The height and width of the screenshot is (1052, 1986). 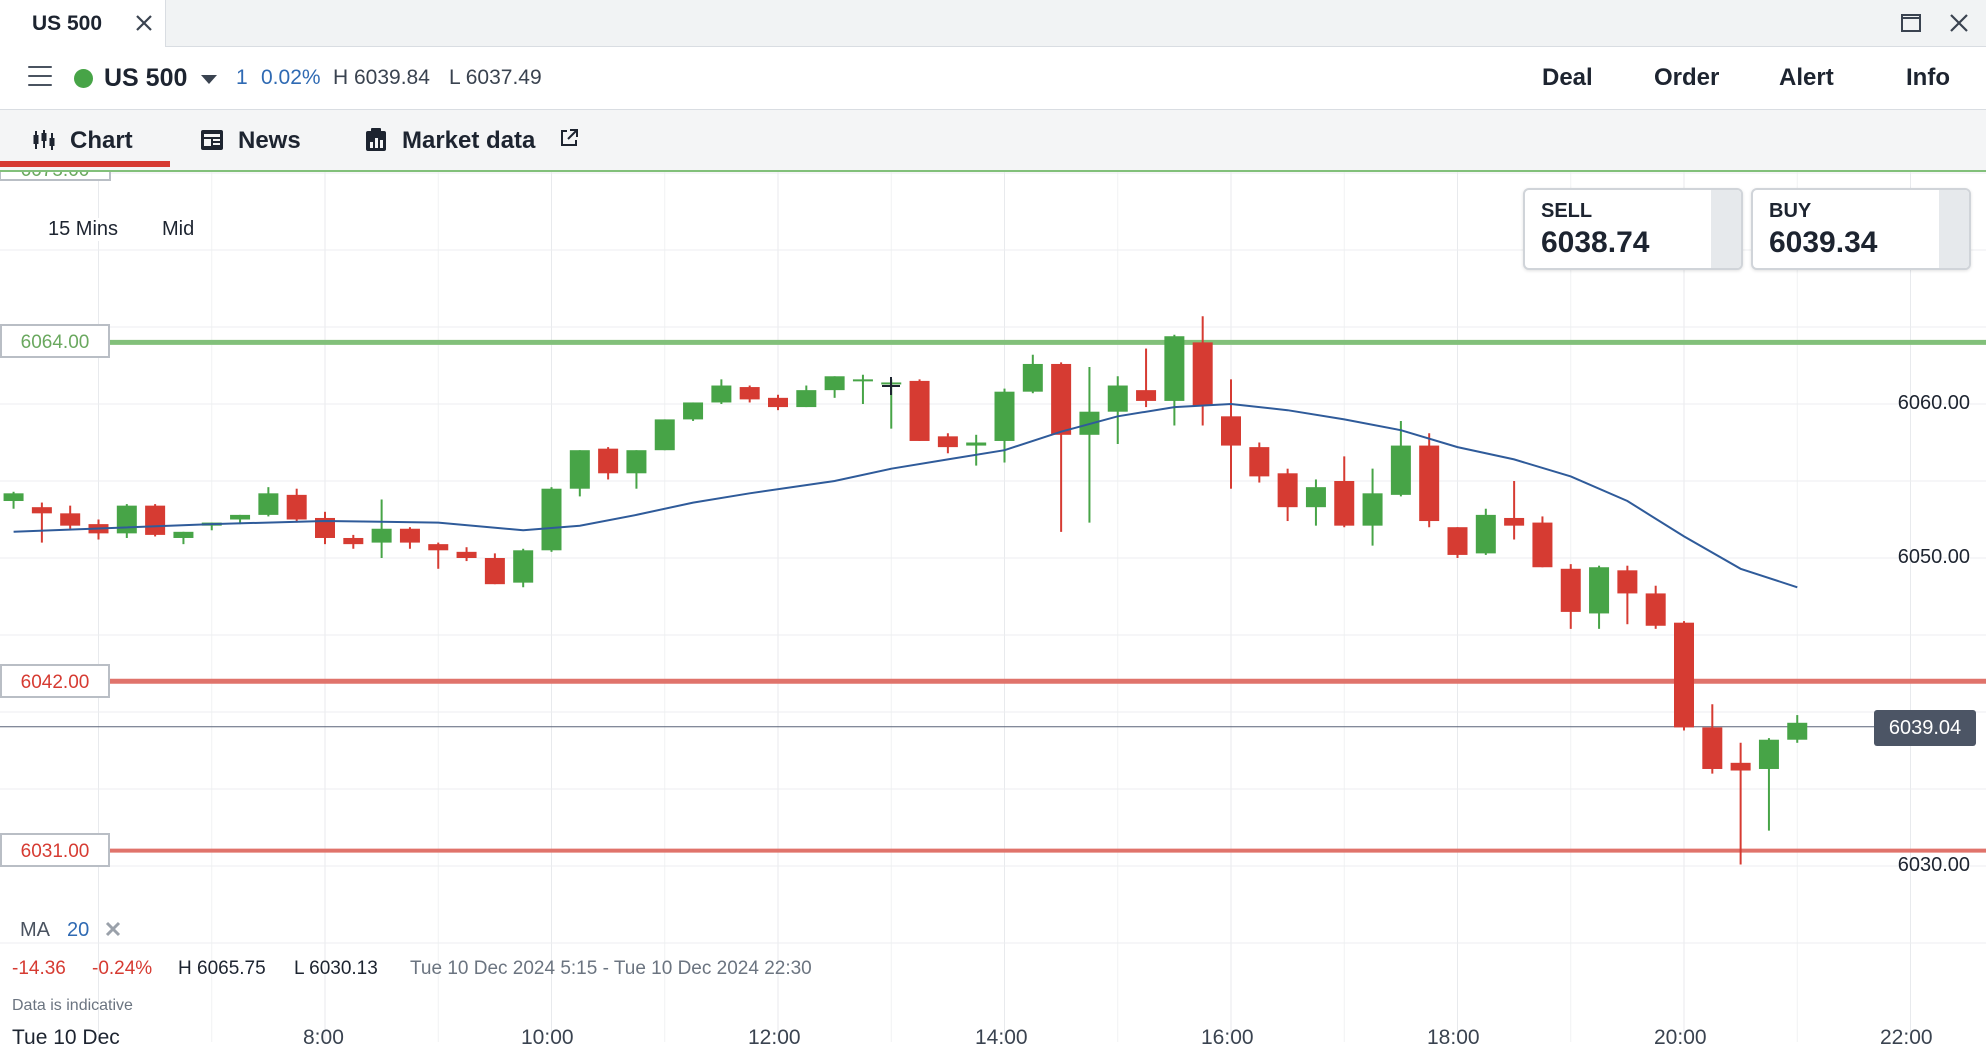 I want to click on data-indicative-note: Data is indicative, so click(x=72, y=1005).